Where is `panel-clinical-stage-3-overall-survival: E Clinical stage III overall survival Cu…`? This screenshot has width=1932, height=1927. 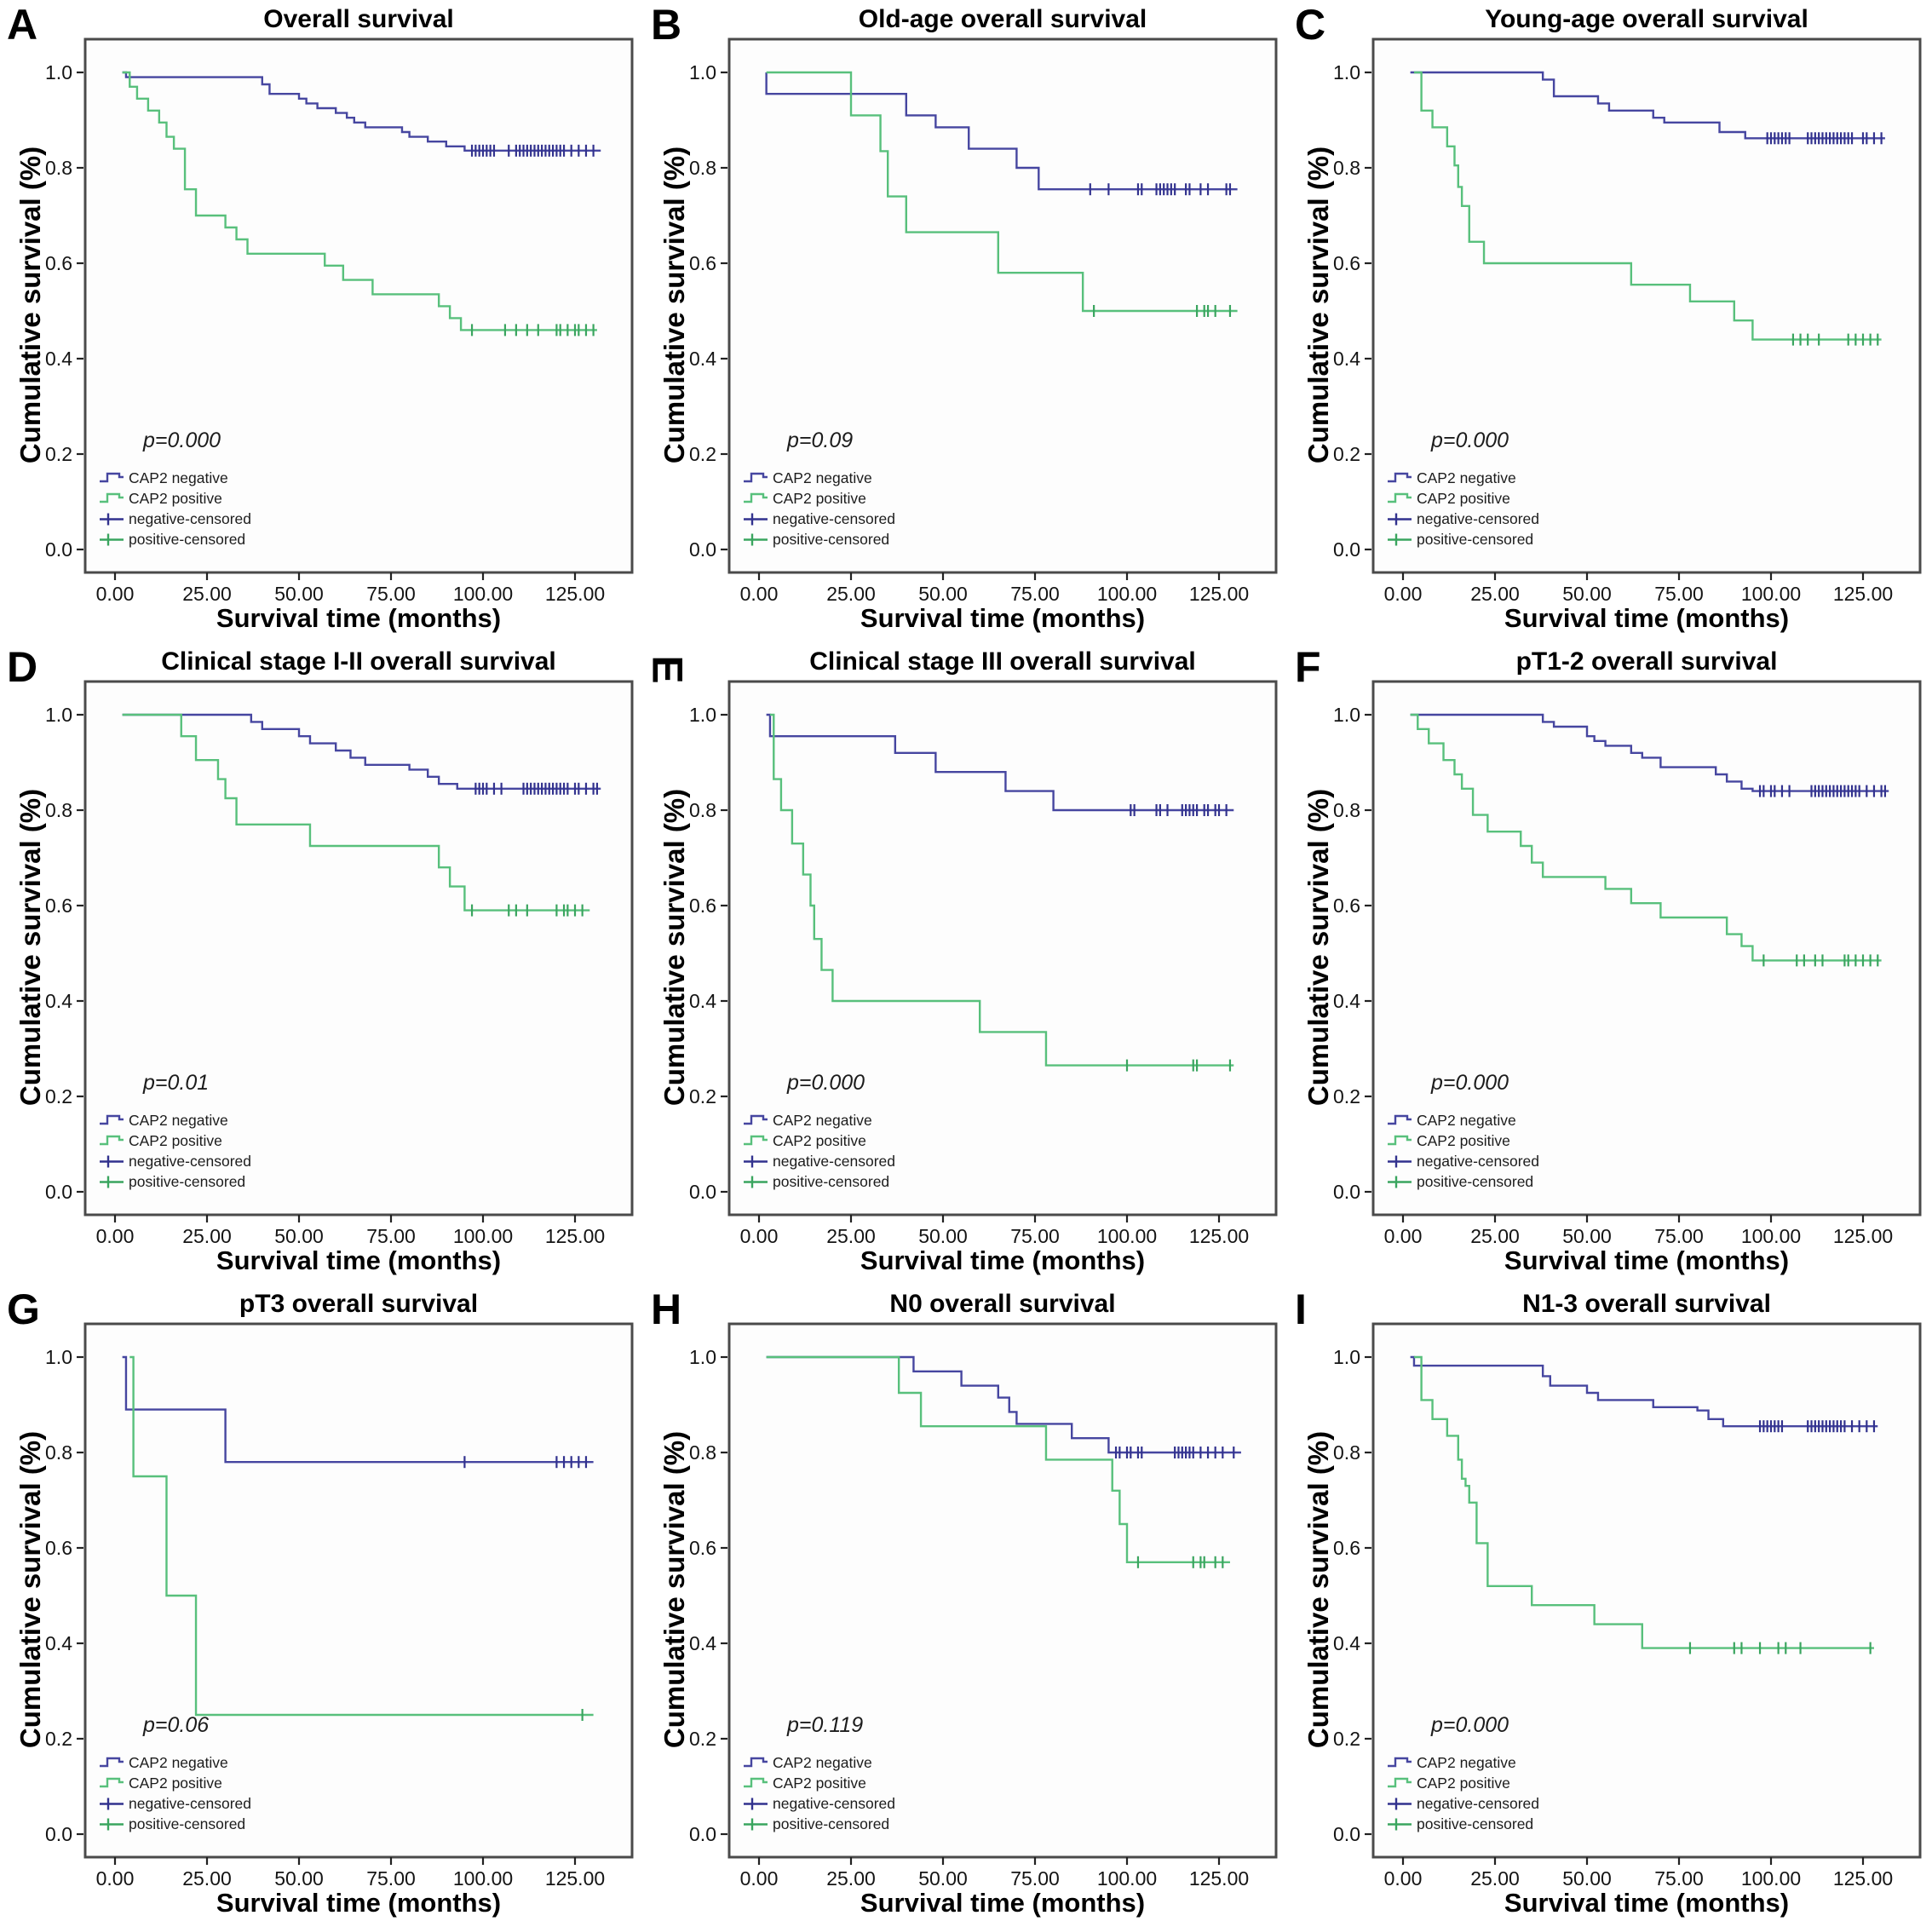 panel-clinical-stage-3-overall-survival: E Clinical stage III overall survival Cu… is located at coordinates (966, 963).